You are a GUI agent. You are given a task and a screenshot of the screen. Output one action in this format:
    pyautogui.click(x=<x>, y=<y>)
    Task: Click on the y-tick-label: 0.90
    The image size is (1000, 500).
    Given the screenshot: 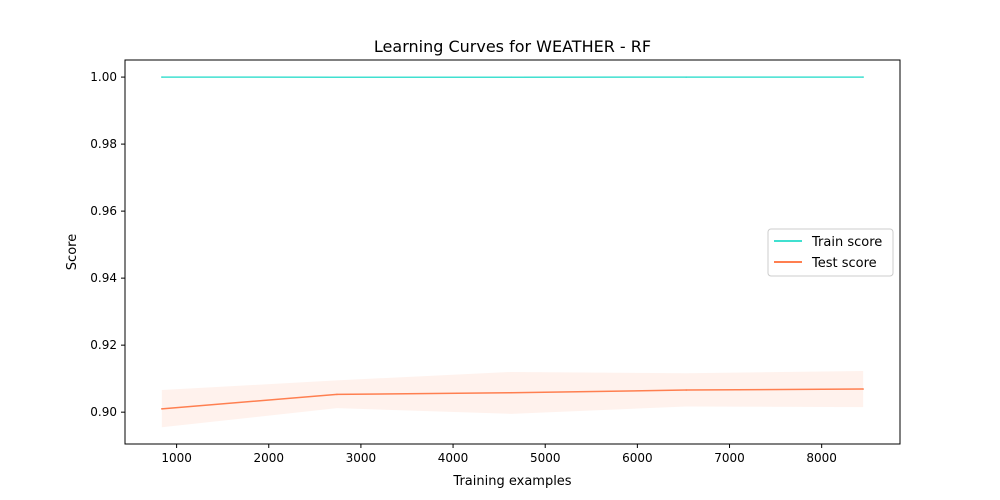 What is the action you would take?
    pyautogui.click(x=103, y=412)
    